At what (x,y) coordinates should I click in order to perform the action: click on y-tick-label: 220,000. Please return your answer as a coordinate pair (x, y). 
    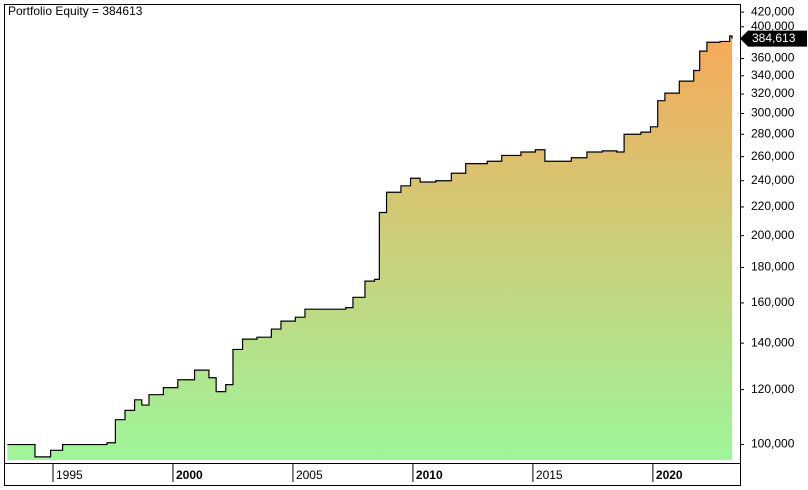
    Looking at the image, I should click on (773, 206).